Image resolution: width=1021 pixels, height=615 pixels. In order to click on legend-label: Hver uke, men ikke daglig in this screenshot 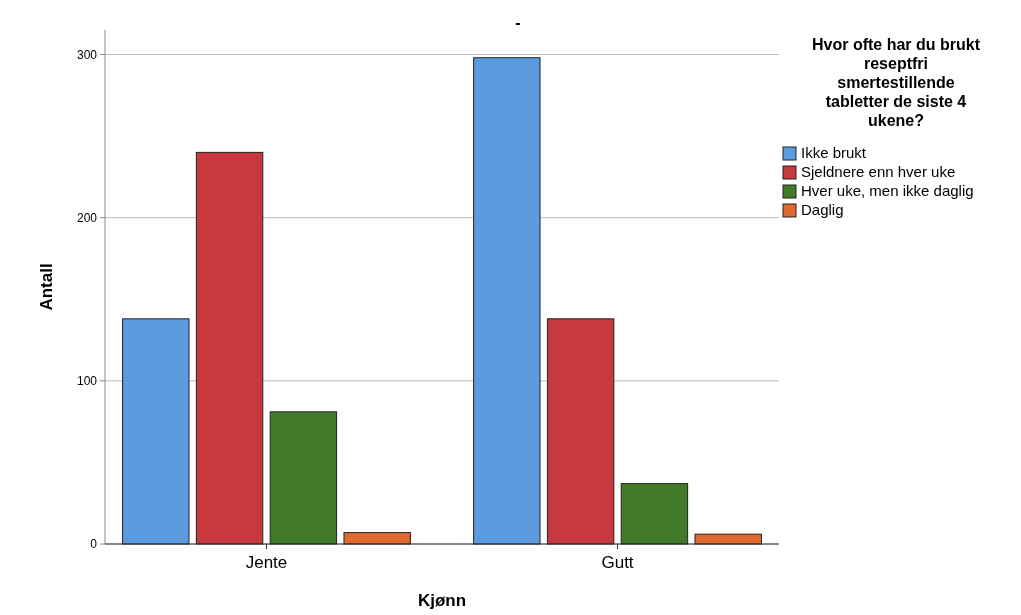, I will do `click(887, 190)`.